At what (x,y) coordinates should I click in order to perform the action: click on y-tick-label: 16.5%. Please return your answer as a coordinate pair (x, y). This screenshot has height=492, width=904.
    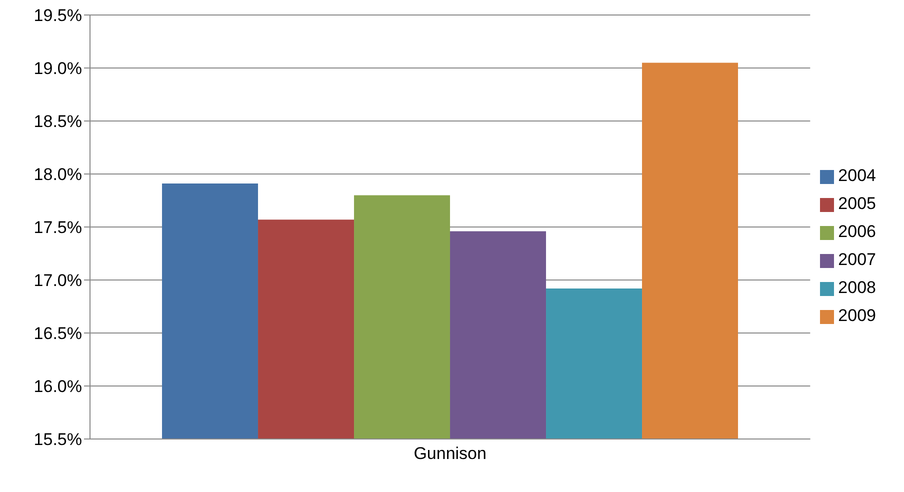
    Looking at the image, I should click on (58, 334).